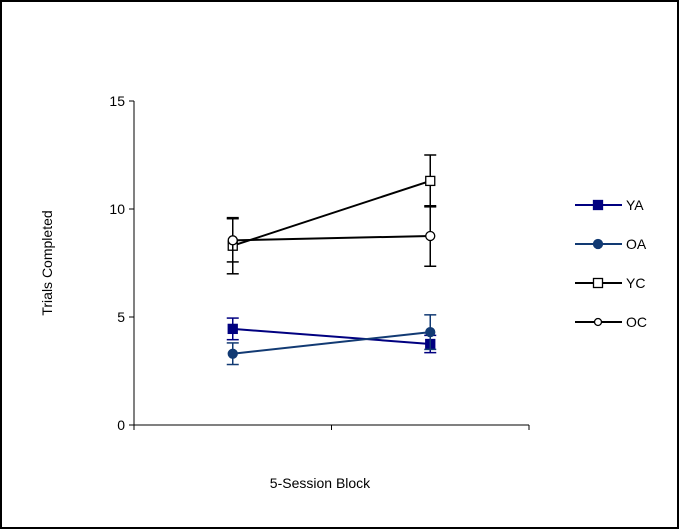 Image resolution: width=679 pixels, height=531 pixels. I want to click on series-oa, so click(331, 340).